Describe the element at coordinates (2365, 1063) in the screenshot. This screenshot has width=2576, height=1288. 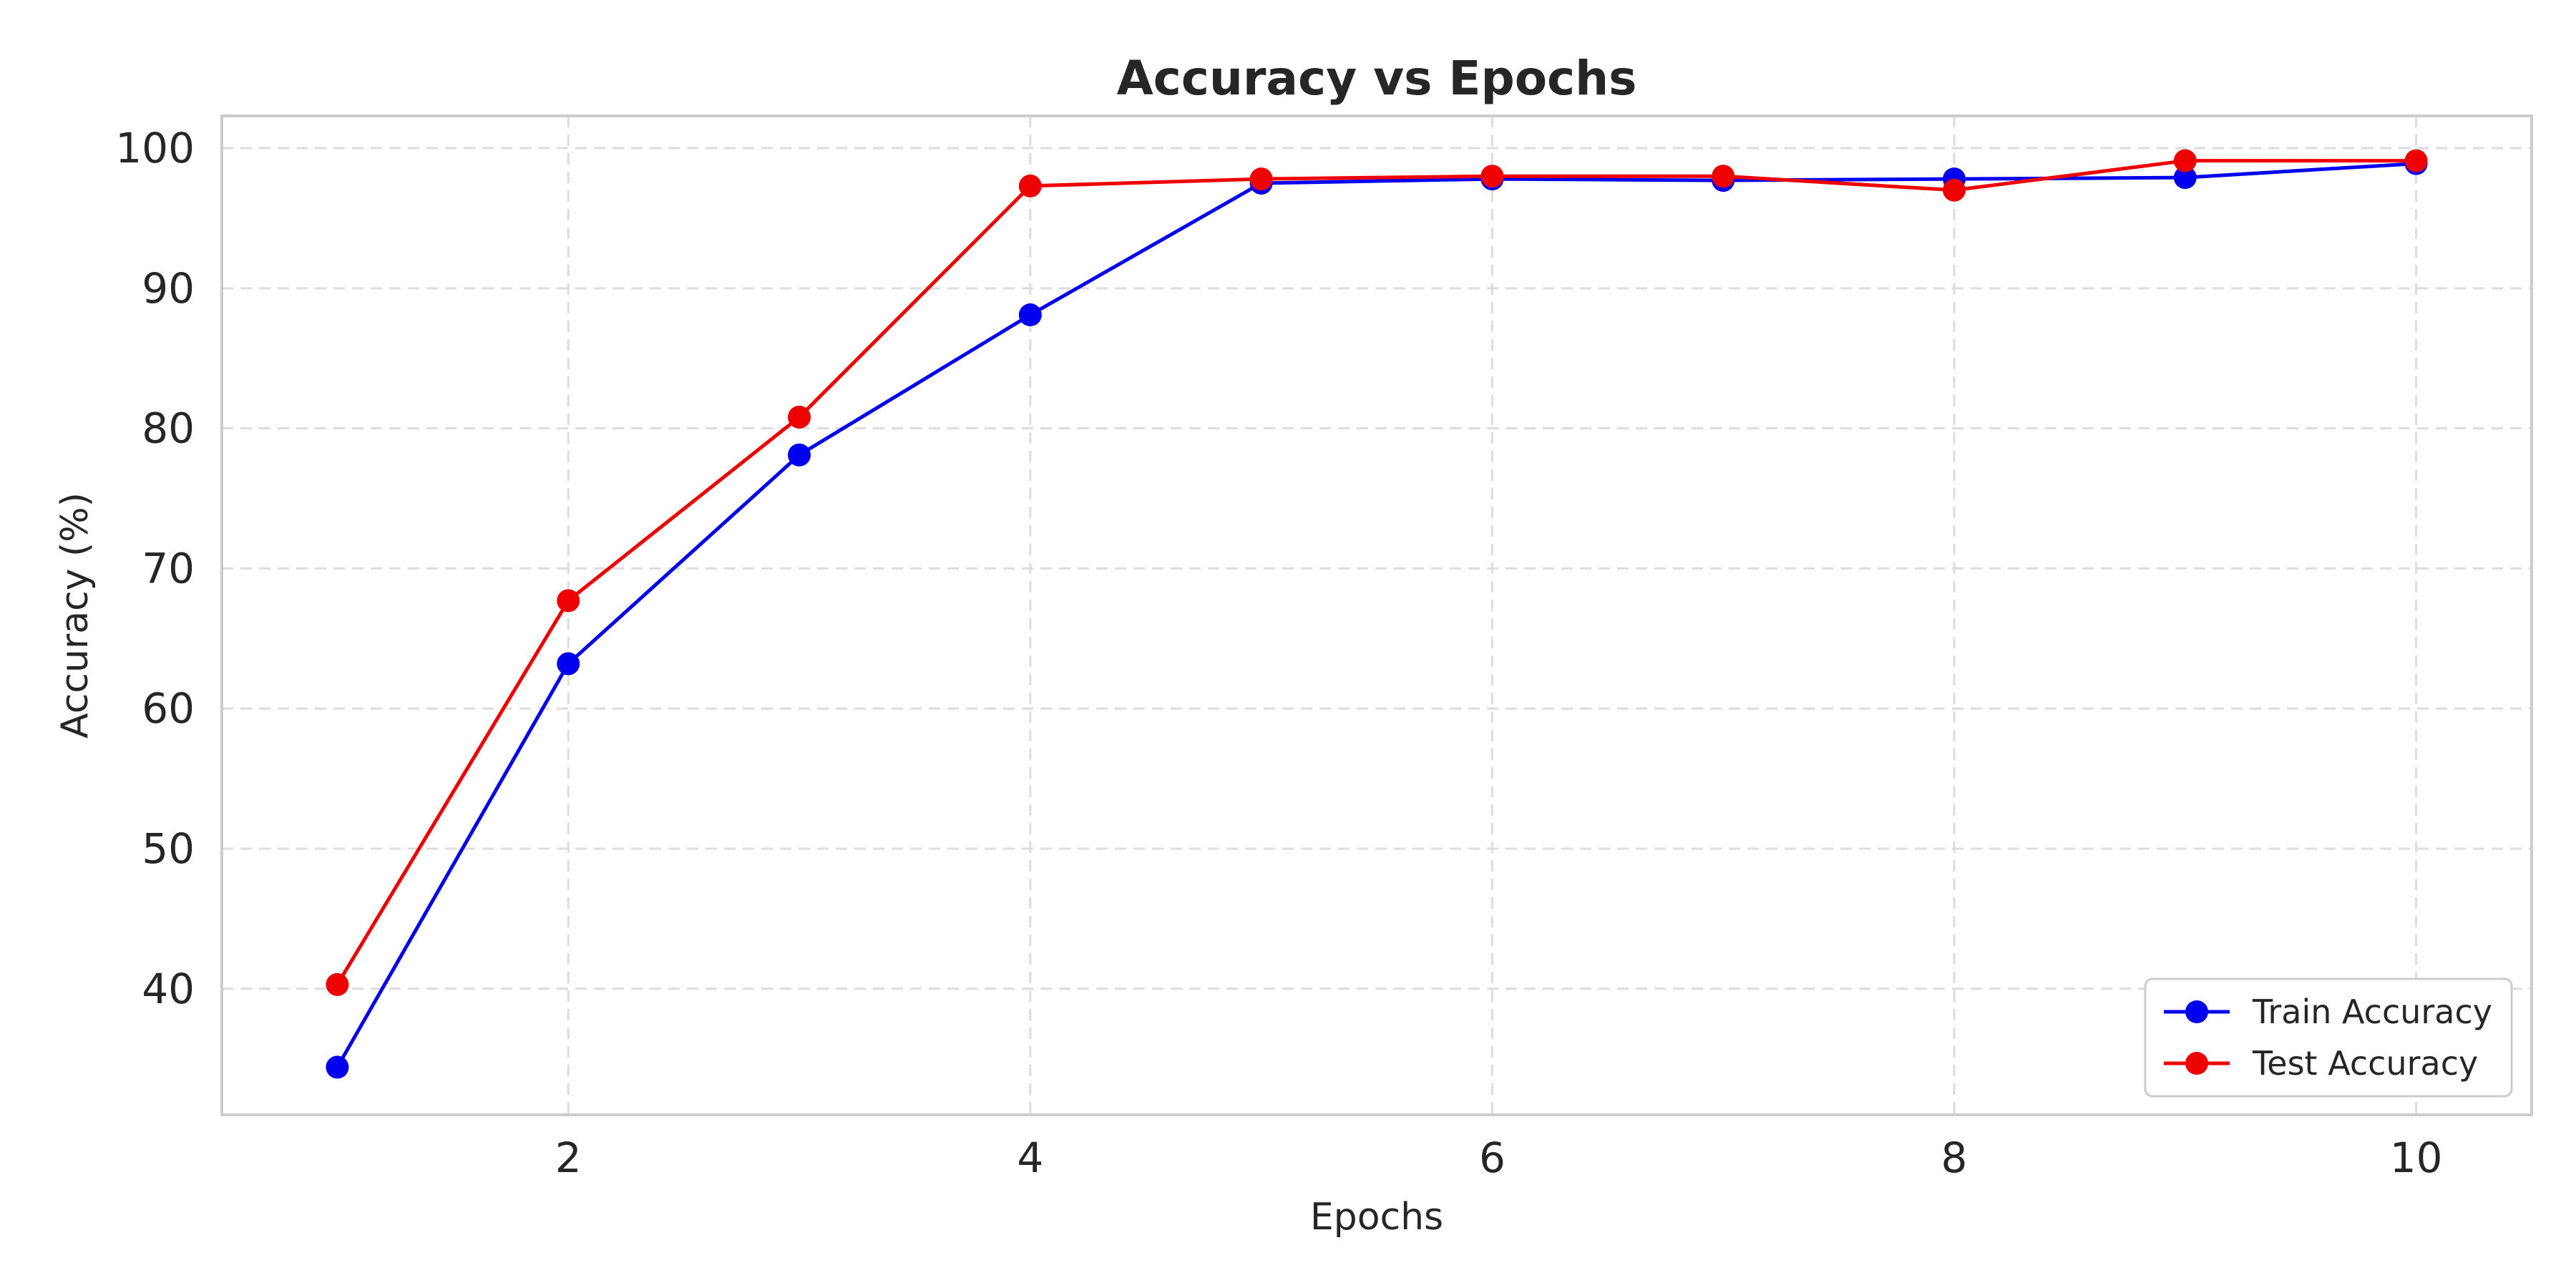
I see `legend-label: Test Accuracy` at that location.